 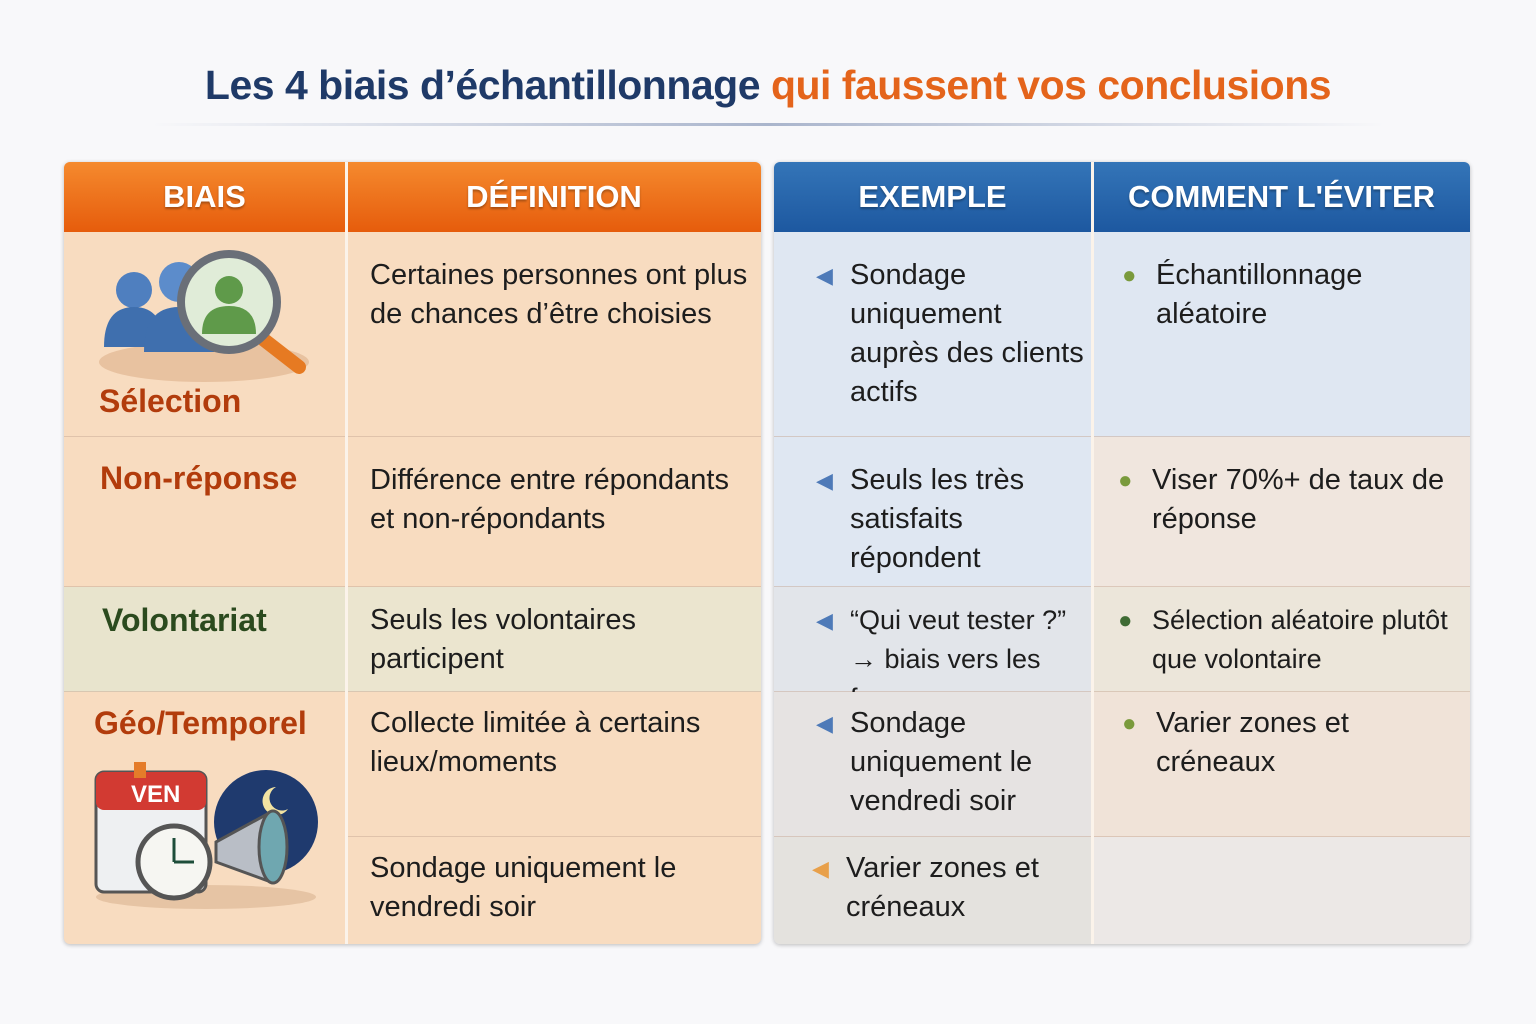 I want to click on bias-selection: Sélection, so click(x=204, y=334).